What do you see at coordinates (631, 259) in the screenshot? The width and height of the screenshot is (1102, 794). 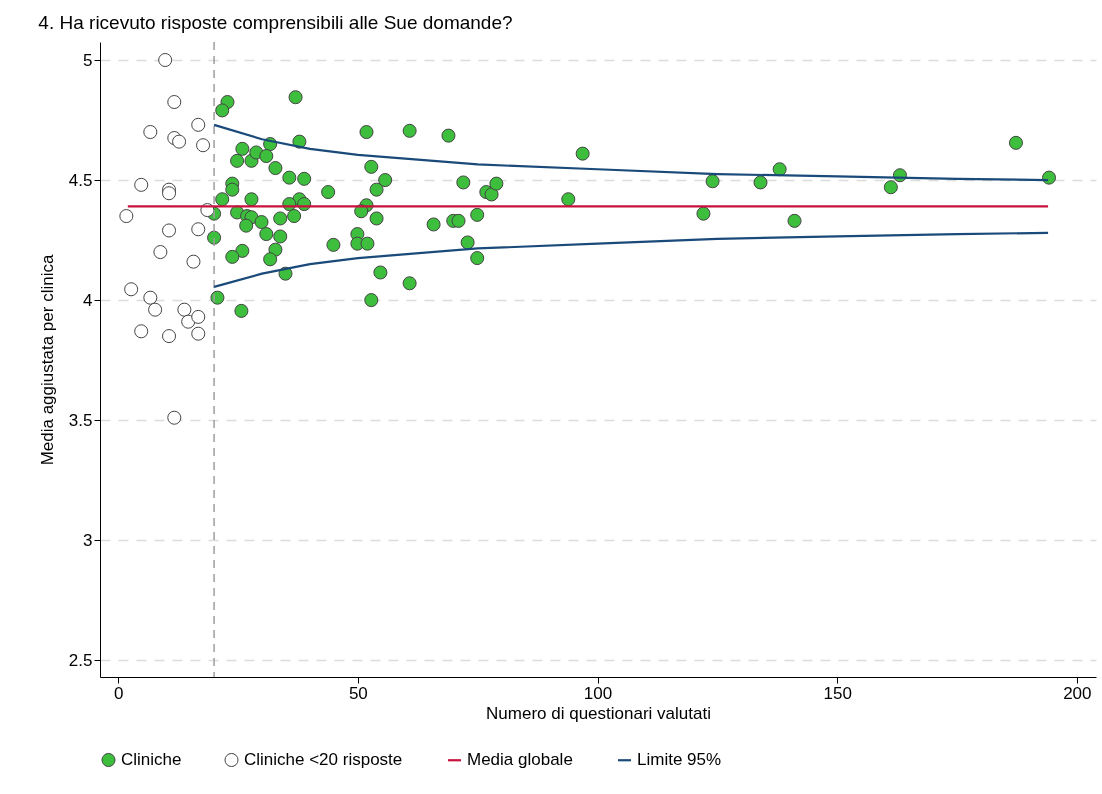 I see `line-series` at bounding box center [631, 259].